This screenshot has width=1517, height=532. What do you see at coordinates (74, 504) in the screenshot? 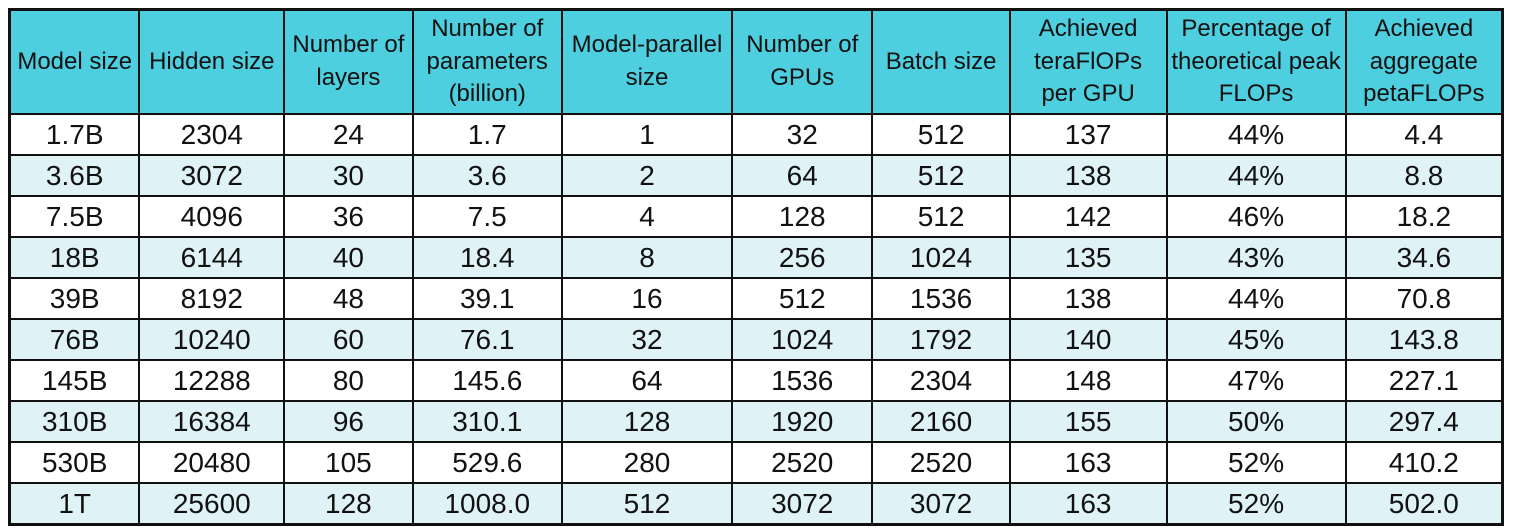
I see `table-cell: 1T` at bounding box center [74, 504].